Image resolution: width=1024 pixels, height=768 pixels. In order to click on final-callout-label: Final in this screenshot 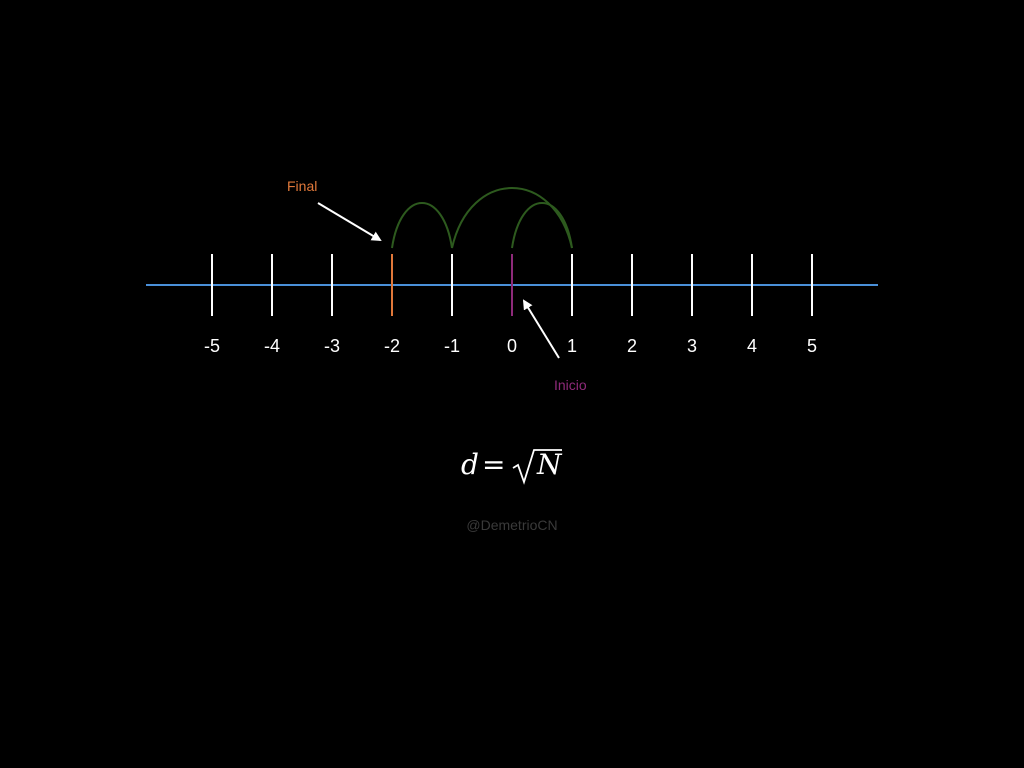, I will do `click(302, 186)`.